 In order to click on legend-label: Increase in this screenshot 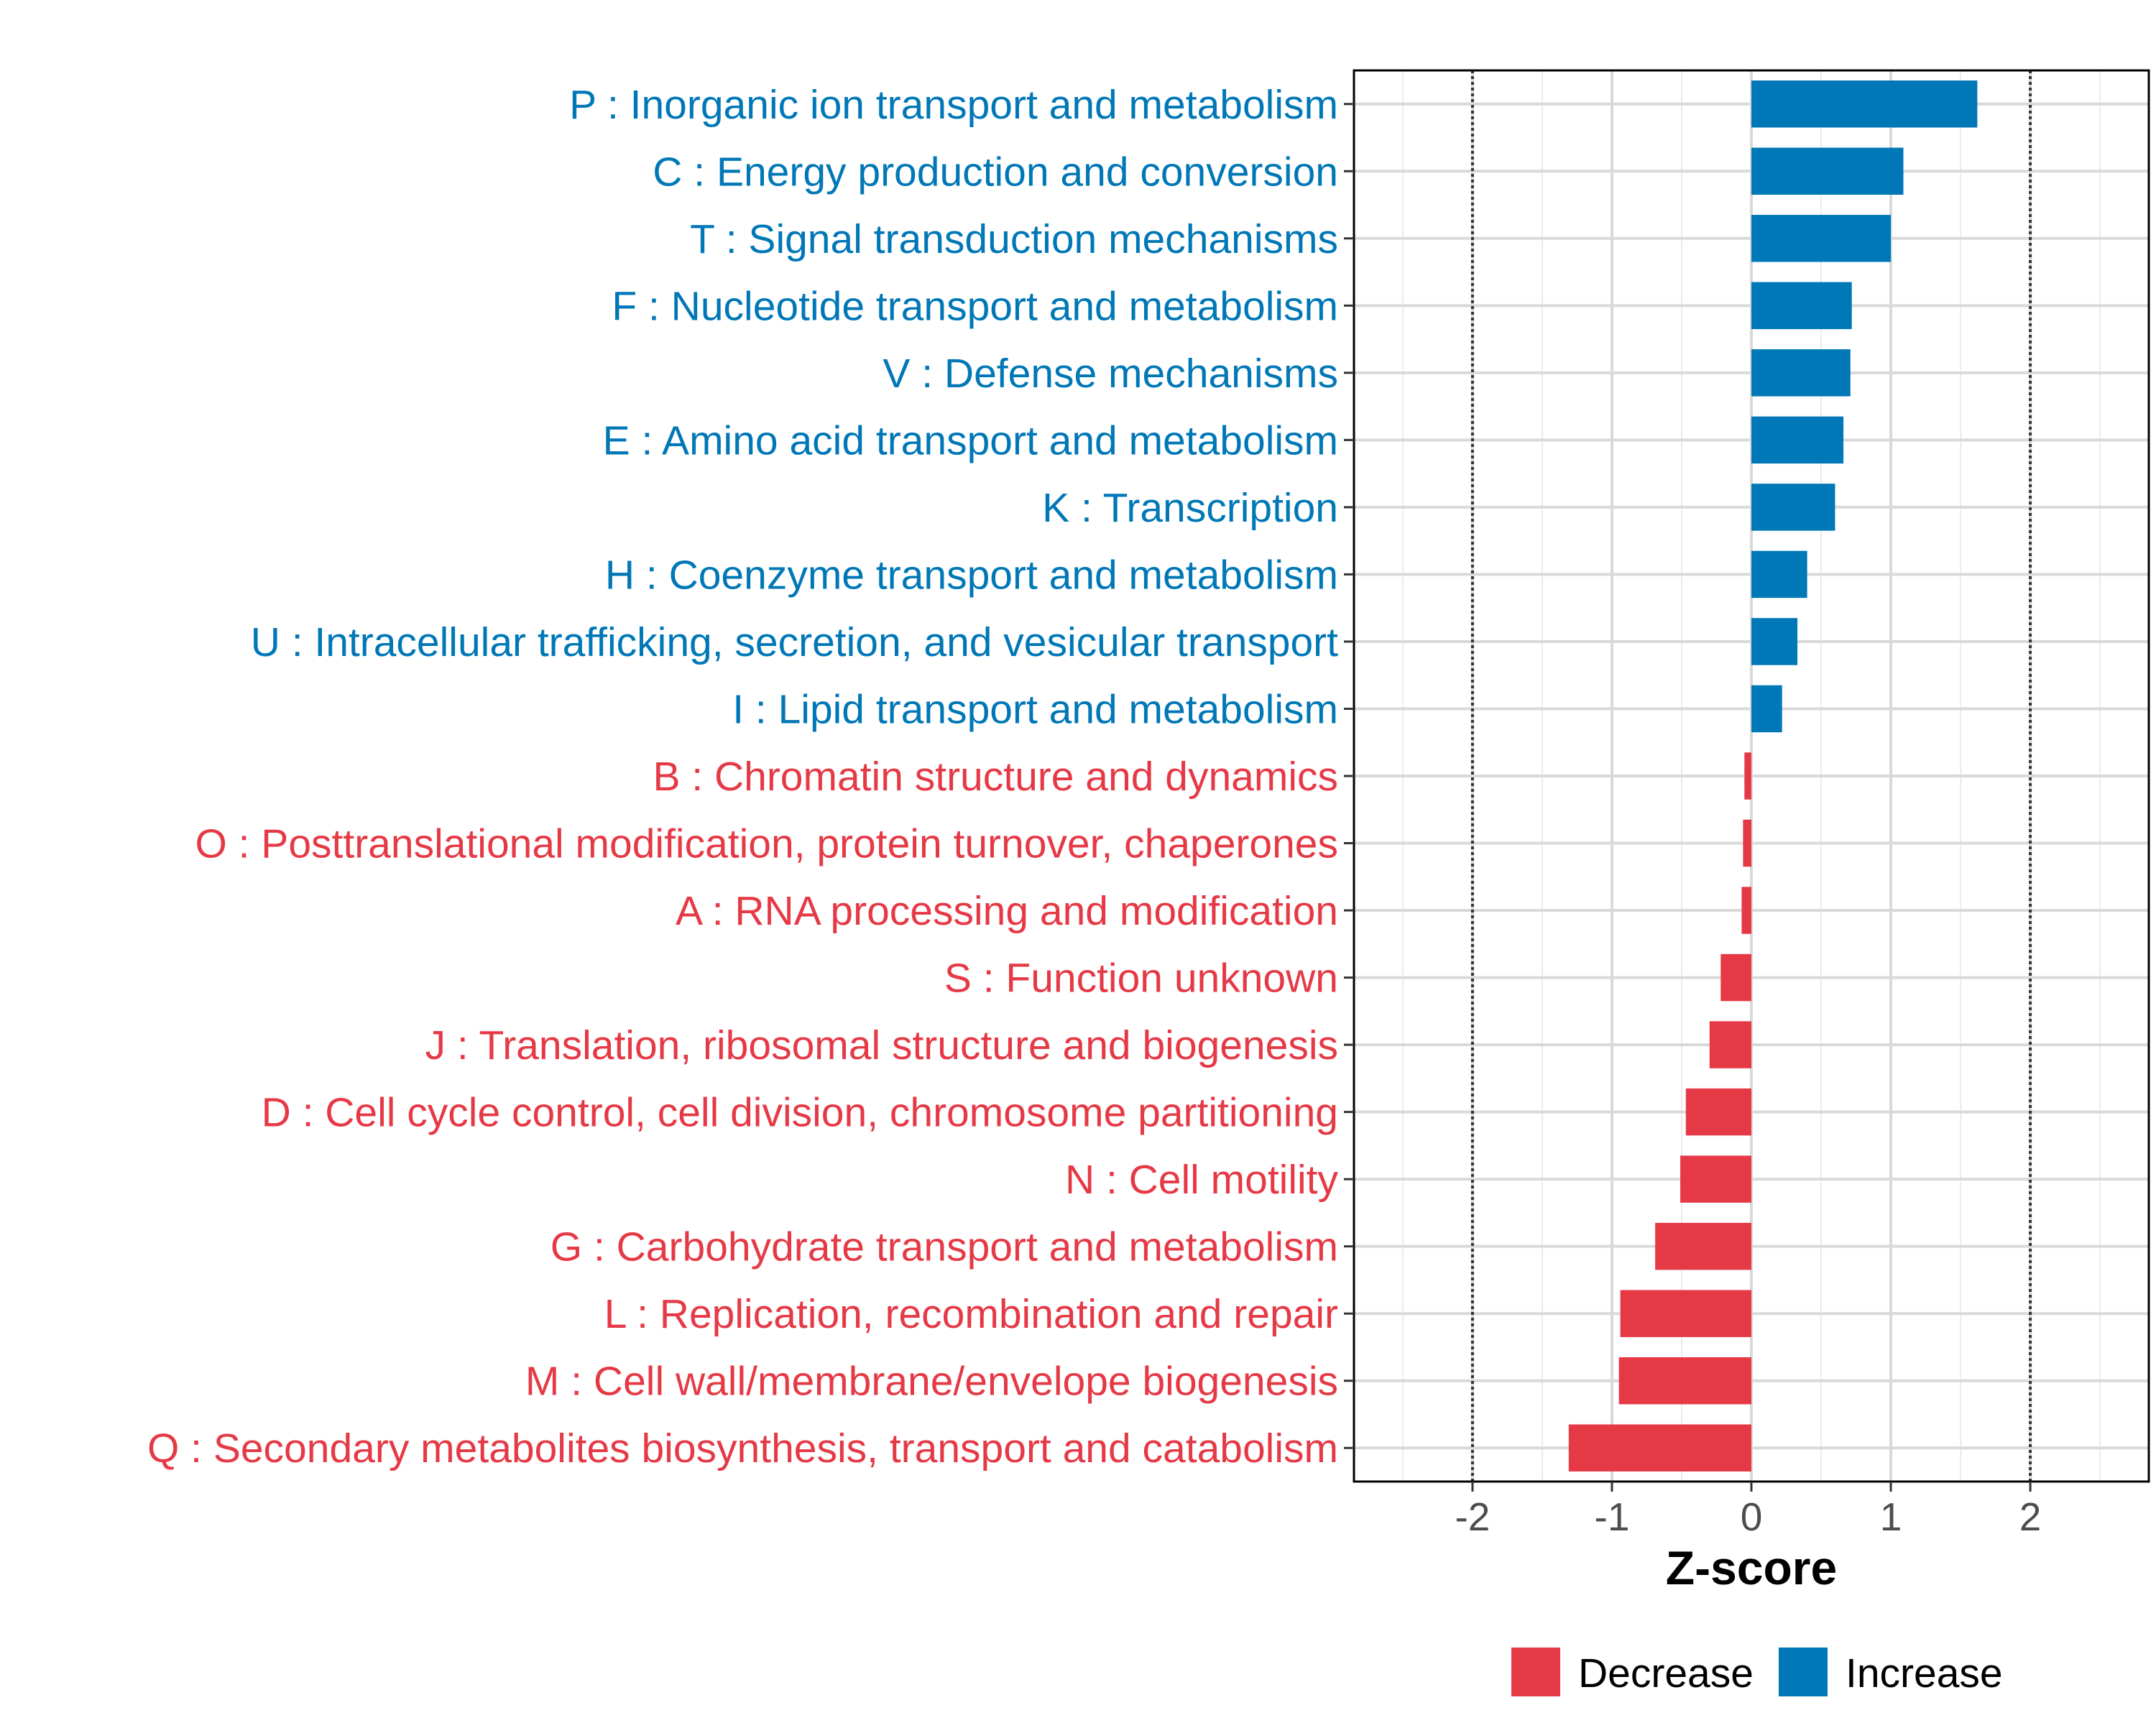, I will do `click(1925, 1673)`.